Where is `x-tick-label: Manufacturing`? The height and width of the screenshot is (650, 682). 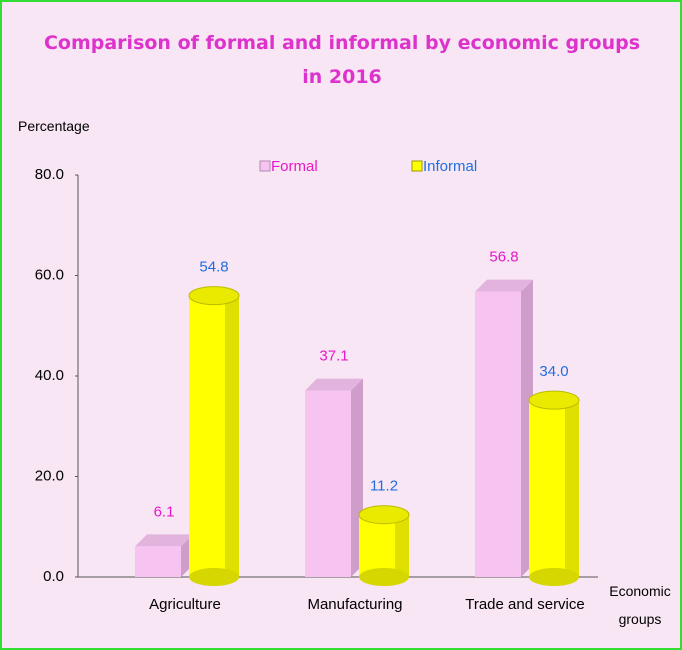
x-tick-label: Manufacturing is located at coordinates (354, 604).